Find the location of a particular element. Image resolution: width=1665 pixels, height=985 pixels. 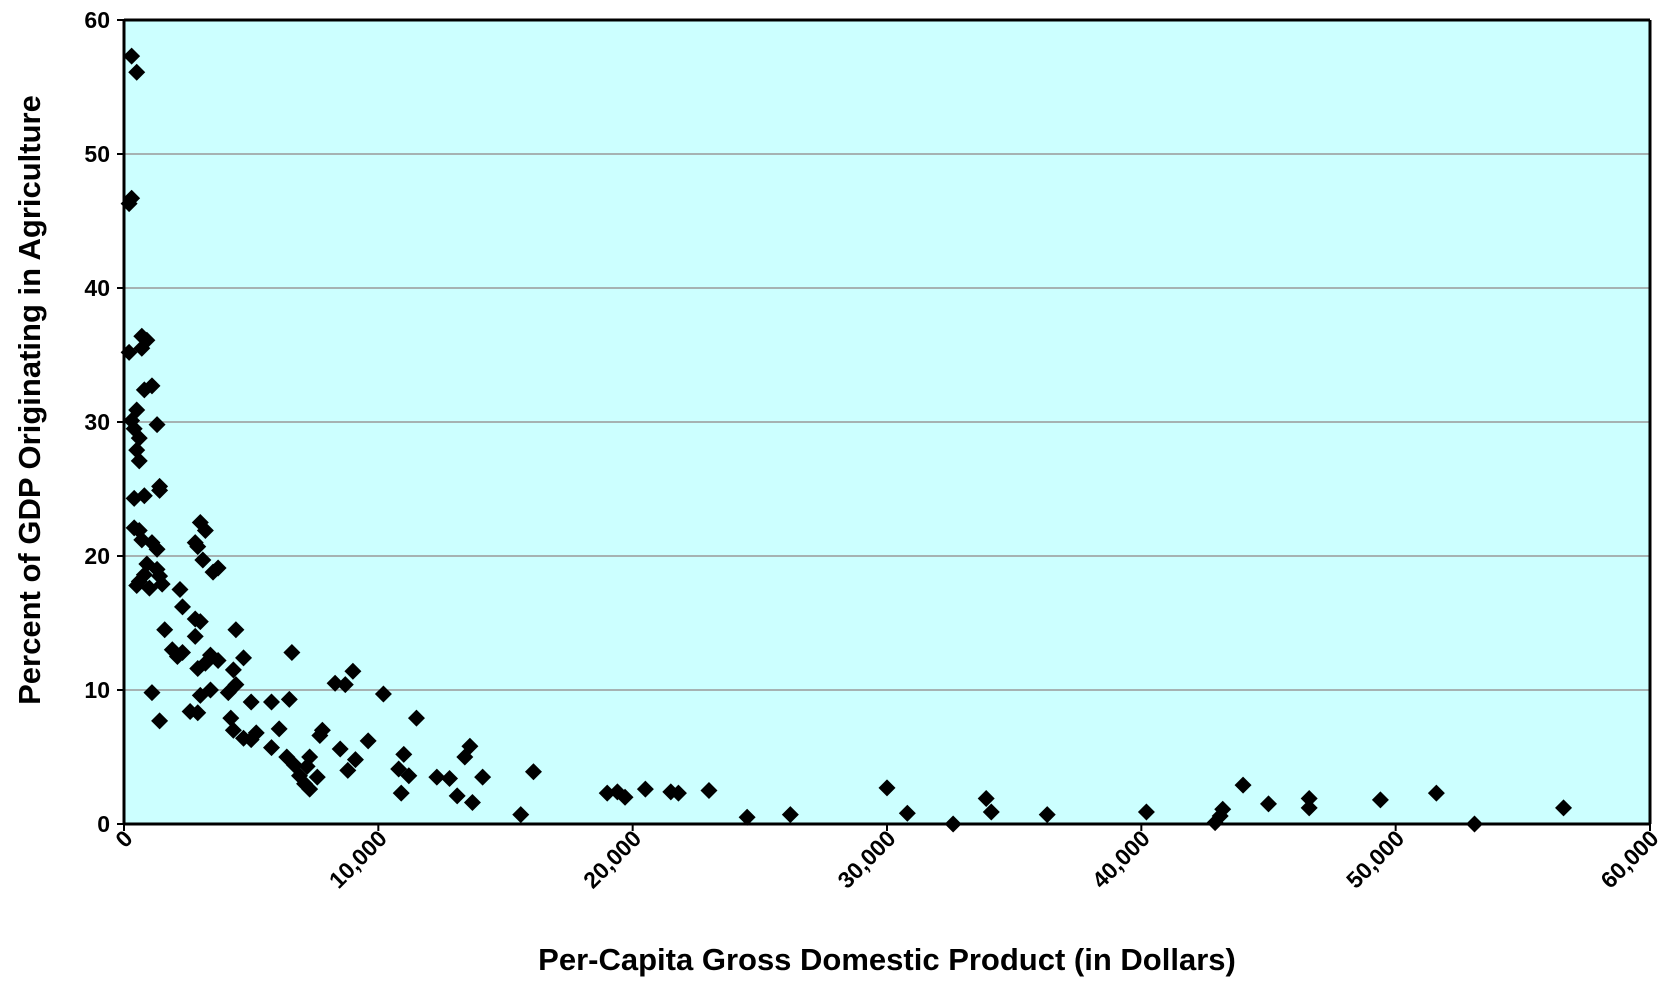

y-tick-label-3: 30 is located at coordinates (97, 422).